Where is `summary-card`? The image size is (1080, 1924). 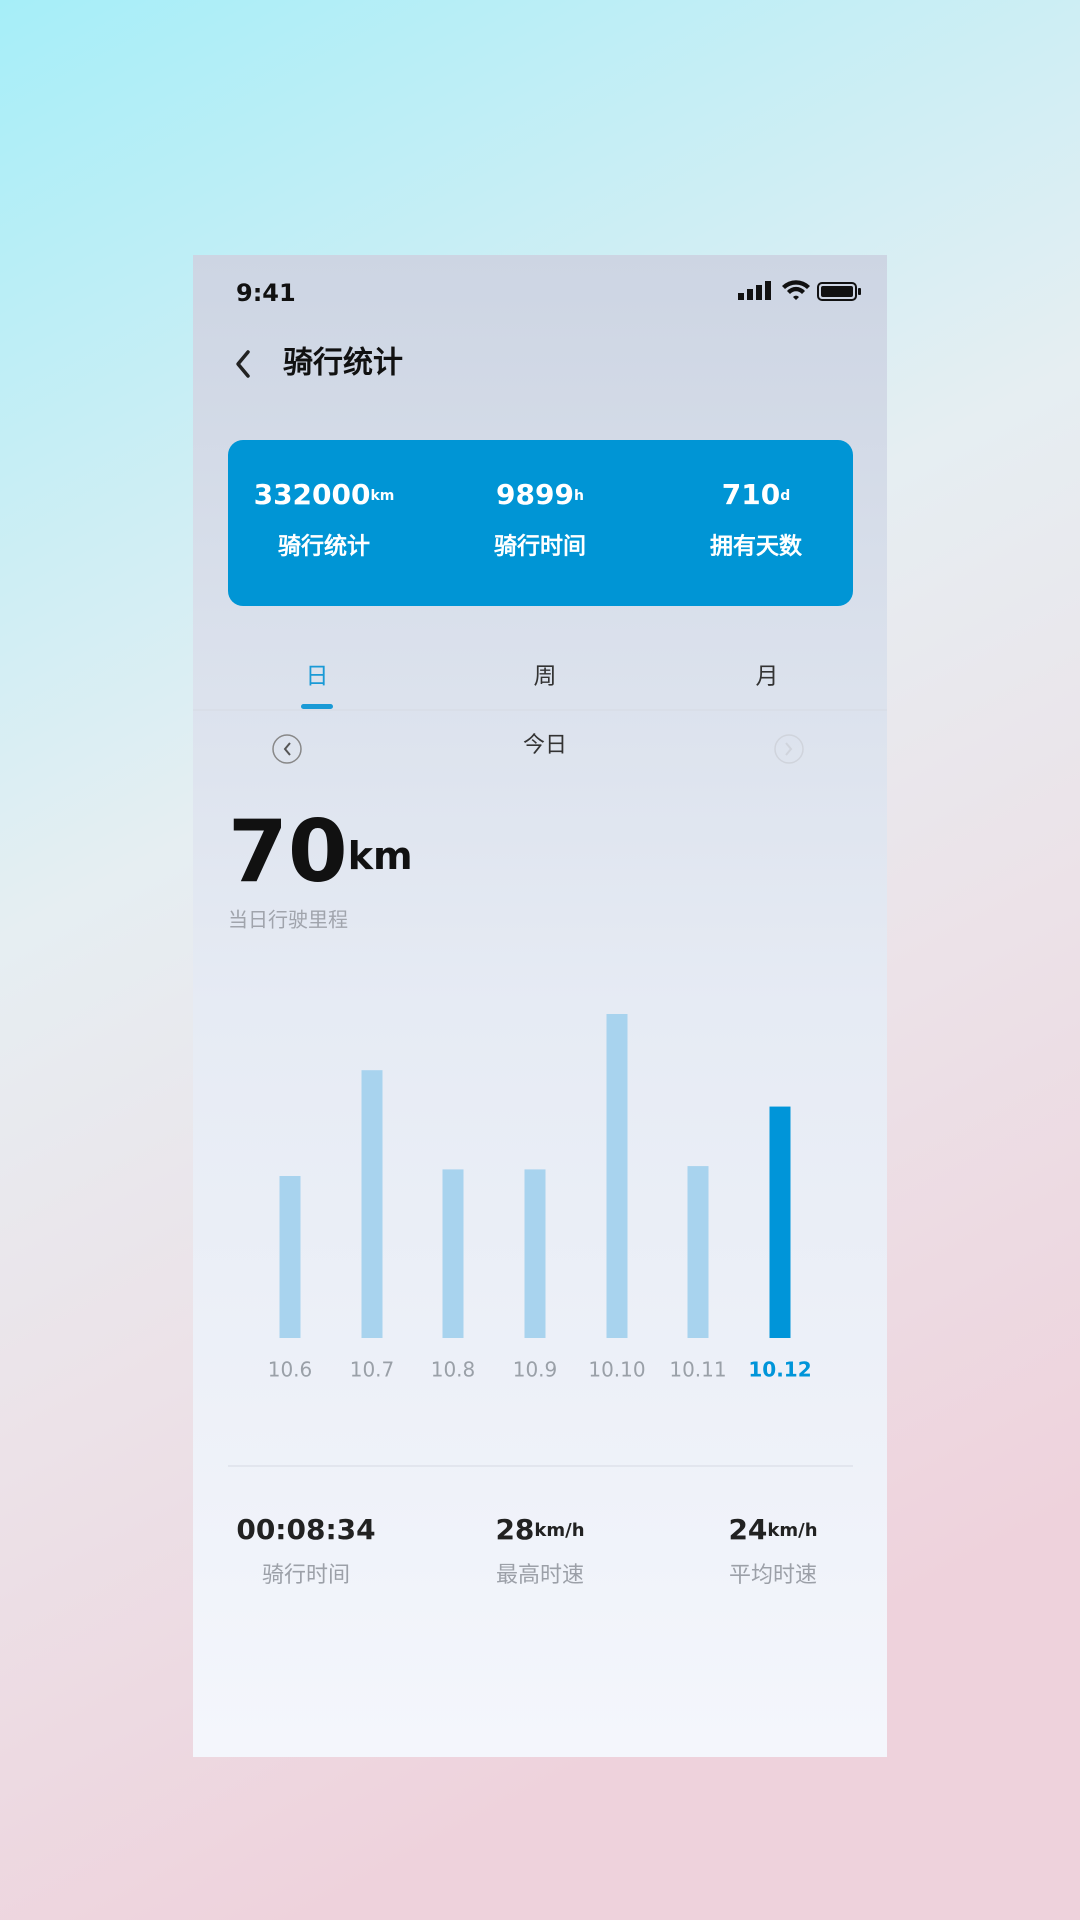
summary-card is located at coordinates (540, 523).